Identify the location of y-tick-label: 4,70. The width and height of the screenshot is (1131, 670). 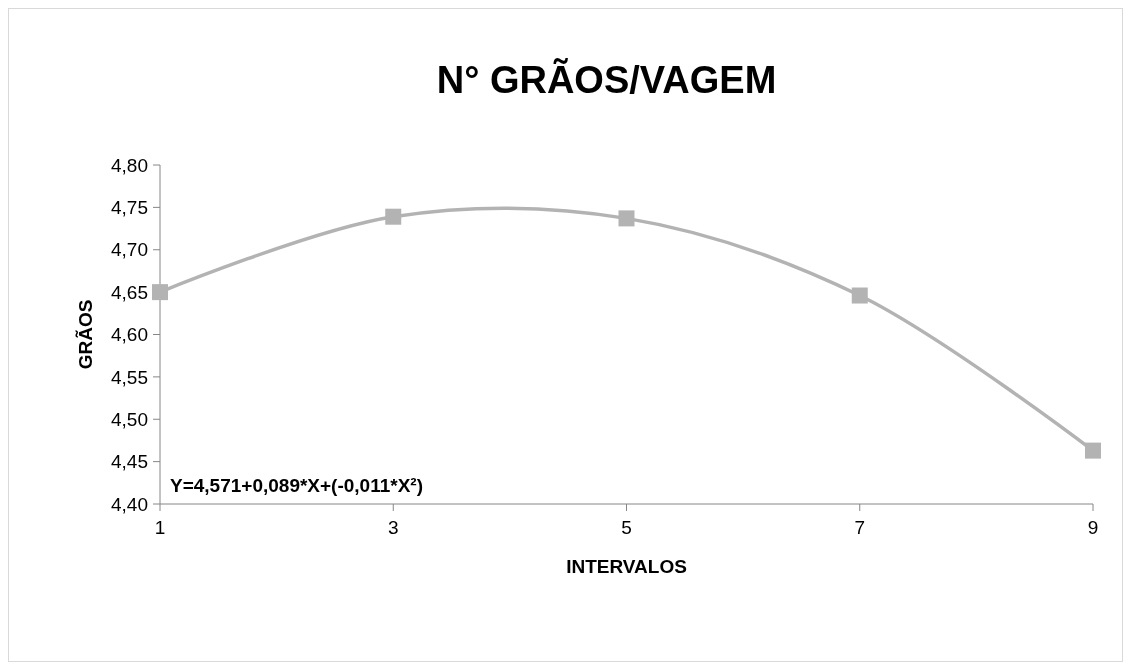
(129, 250).